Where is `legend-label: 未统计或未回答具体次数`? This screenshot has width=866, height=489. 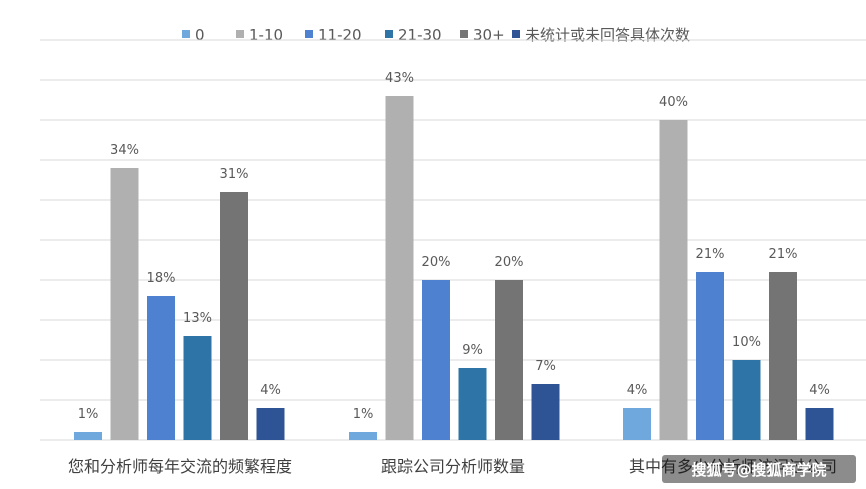
legend-label: 未统计或未回答具体次数 is located at coordinates (607, 35).